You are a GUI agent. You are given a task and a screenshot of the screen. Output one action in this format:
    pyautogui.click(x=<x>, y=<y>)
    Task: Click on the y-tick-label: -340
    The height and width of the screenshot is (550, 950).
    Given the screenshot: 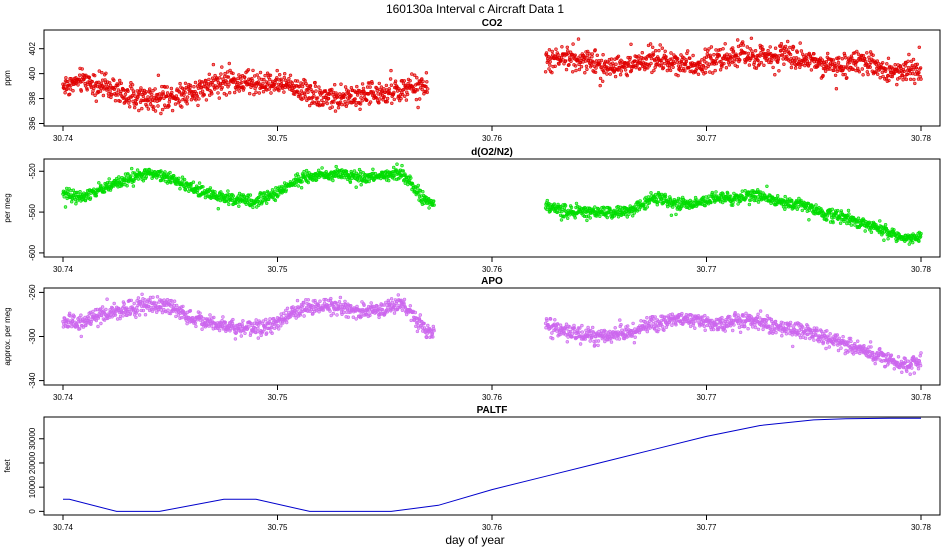 What is the action you would take?
    pyautogui.click(x=32, y=380)
    